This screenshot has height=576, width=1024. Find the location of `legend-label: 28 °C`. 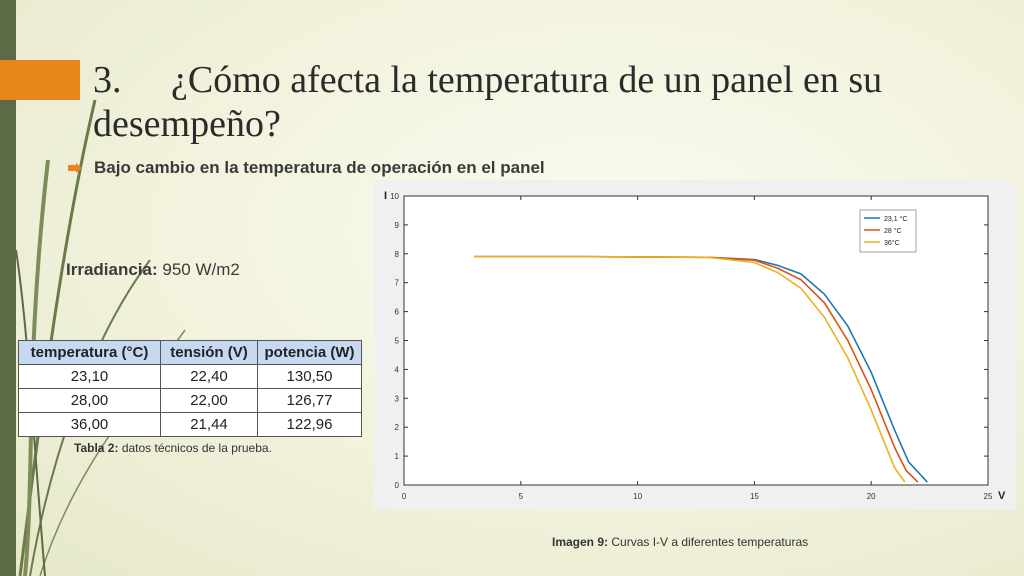

legend-label: 28 °C is located at coordinates (893, 231).